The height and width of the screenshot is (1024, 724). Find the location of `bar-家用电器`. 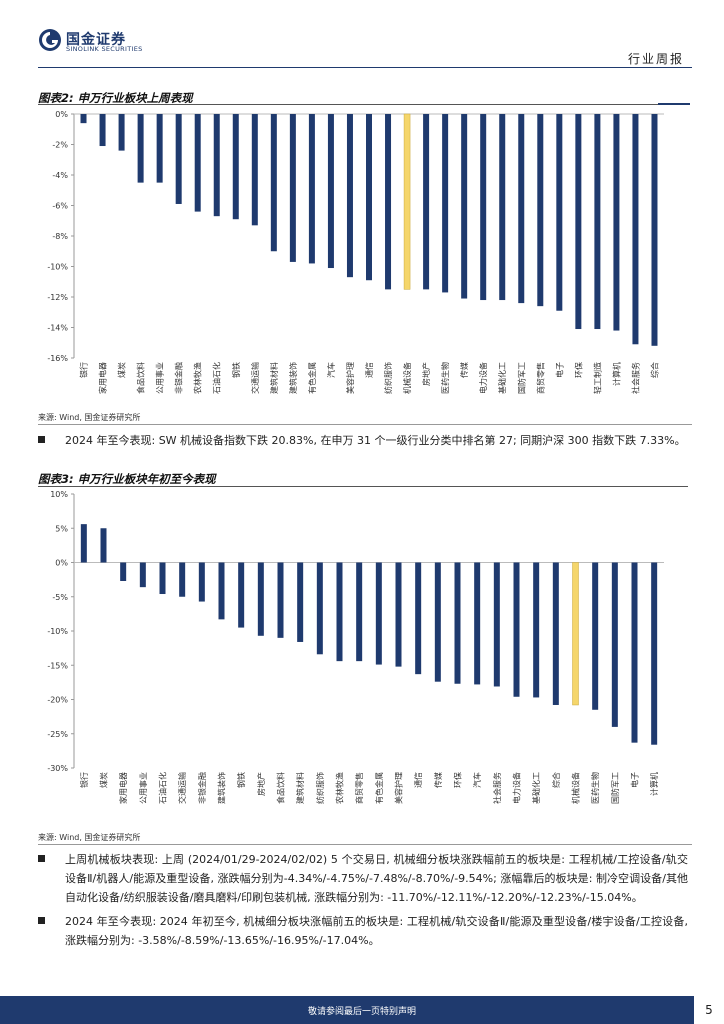

bar-家用电器 is located at coordinates (102, 130).